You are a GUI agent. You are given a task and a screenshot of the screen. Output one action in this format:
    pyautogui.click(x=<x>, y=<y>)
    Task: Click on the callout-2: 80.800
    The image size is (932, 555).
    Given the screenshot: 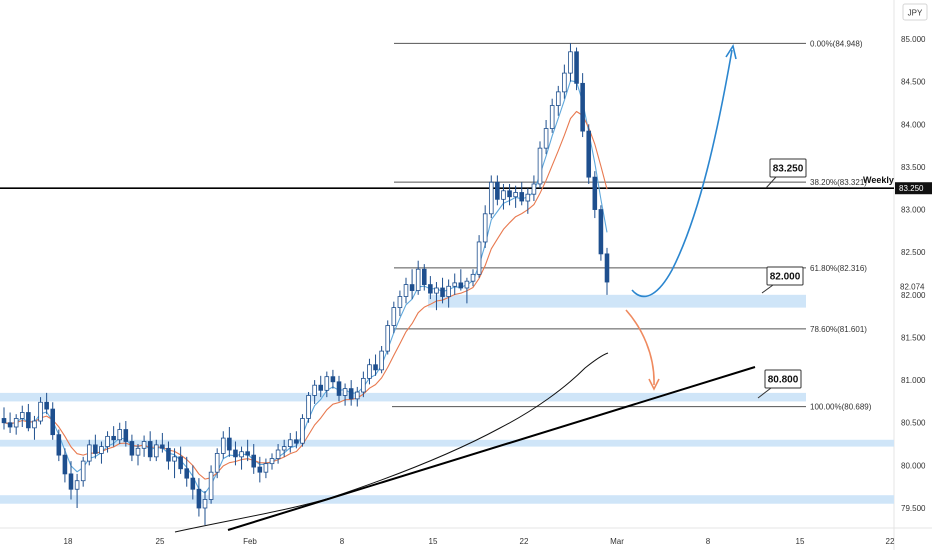 What is the action you would take?
    pyautogui.click(x=779, y=384)
    